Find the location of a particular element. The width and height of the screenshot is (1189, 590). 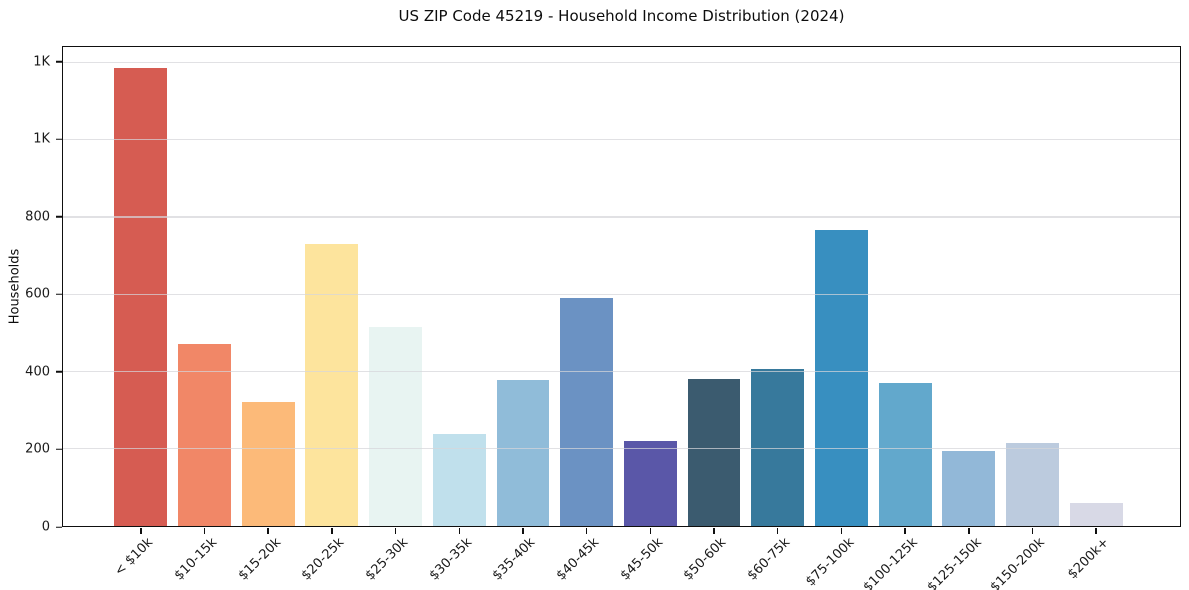

bar-10-15k is located at coordinates (204, 435).